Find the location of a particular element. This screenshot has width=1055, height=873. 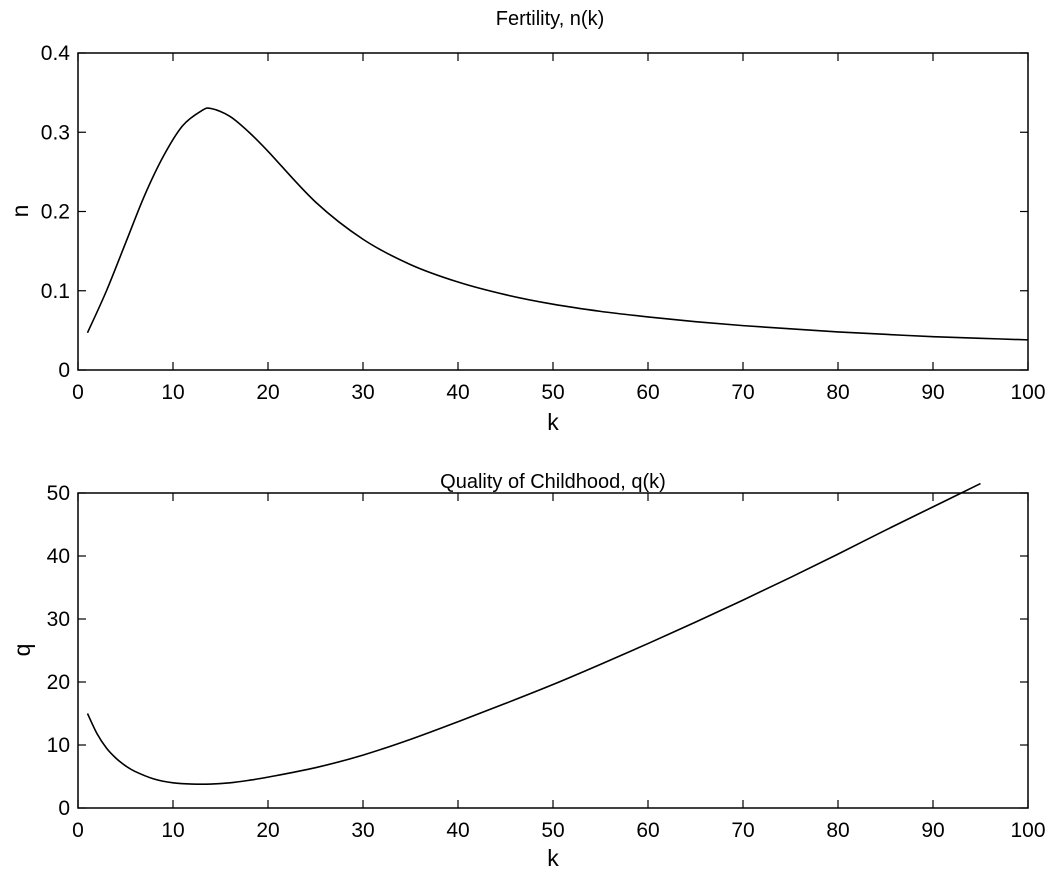

quality-x-tick-label: 100 is located at coordinates (1027, 830).